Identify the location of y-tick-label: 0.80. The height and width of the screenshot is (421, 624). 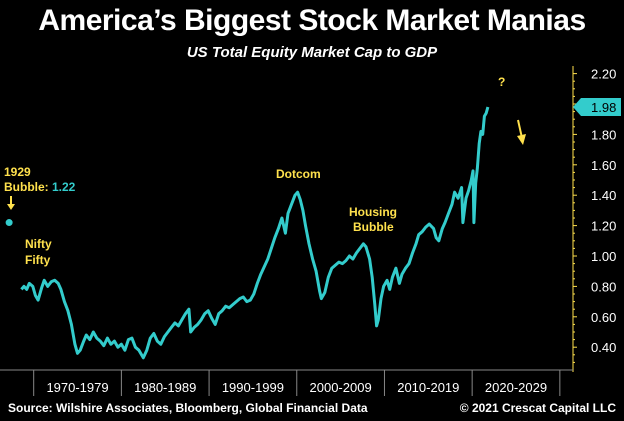
(603, 286).